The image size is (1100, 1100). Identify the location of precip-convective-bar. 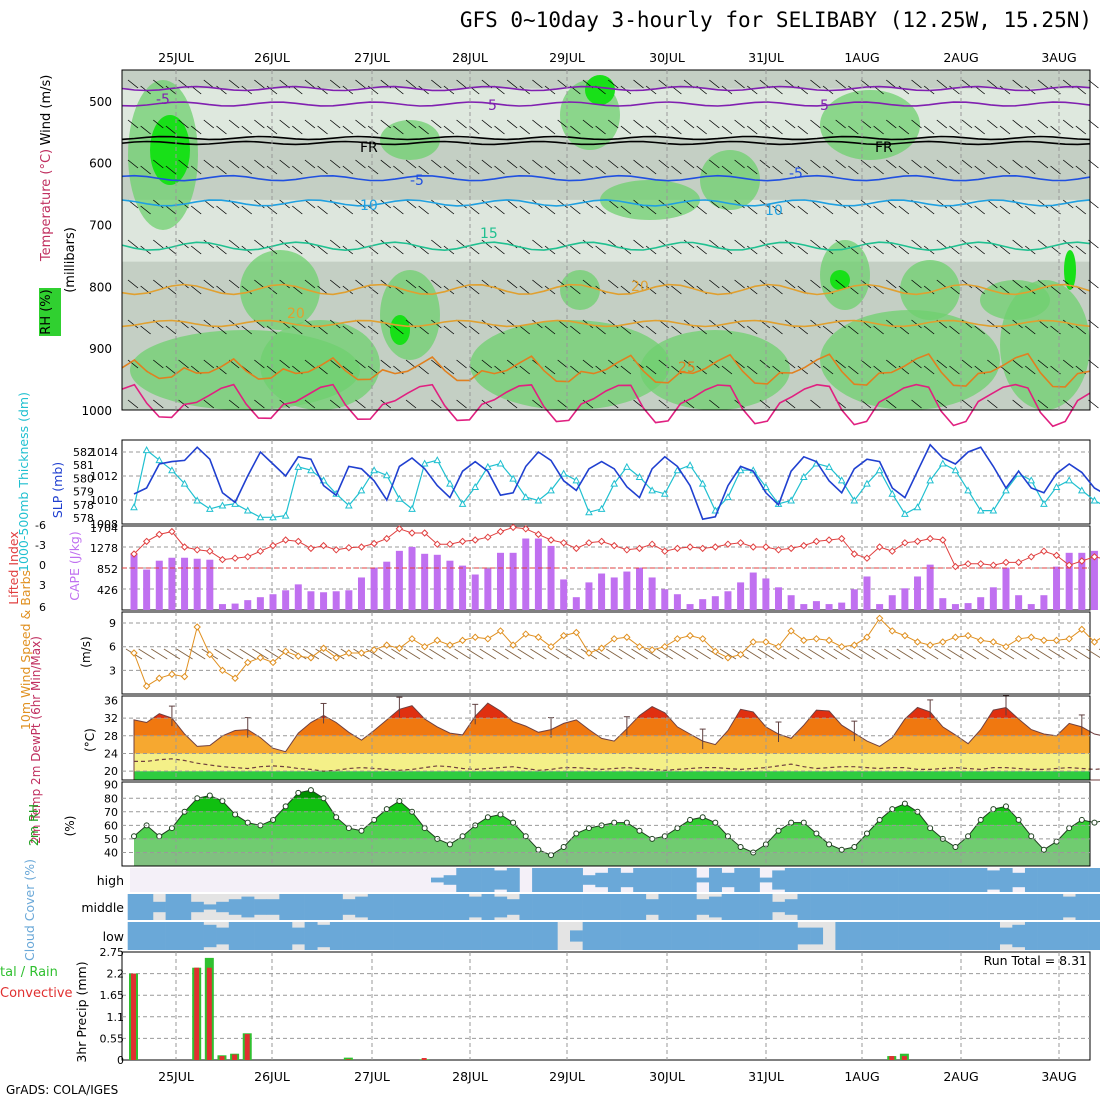
(247, 1047).